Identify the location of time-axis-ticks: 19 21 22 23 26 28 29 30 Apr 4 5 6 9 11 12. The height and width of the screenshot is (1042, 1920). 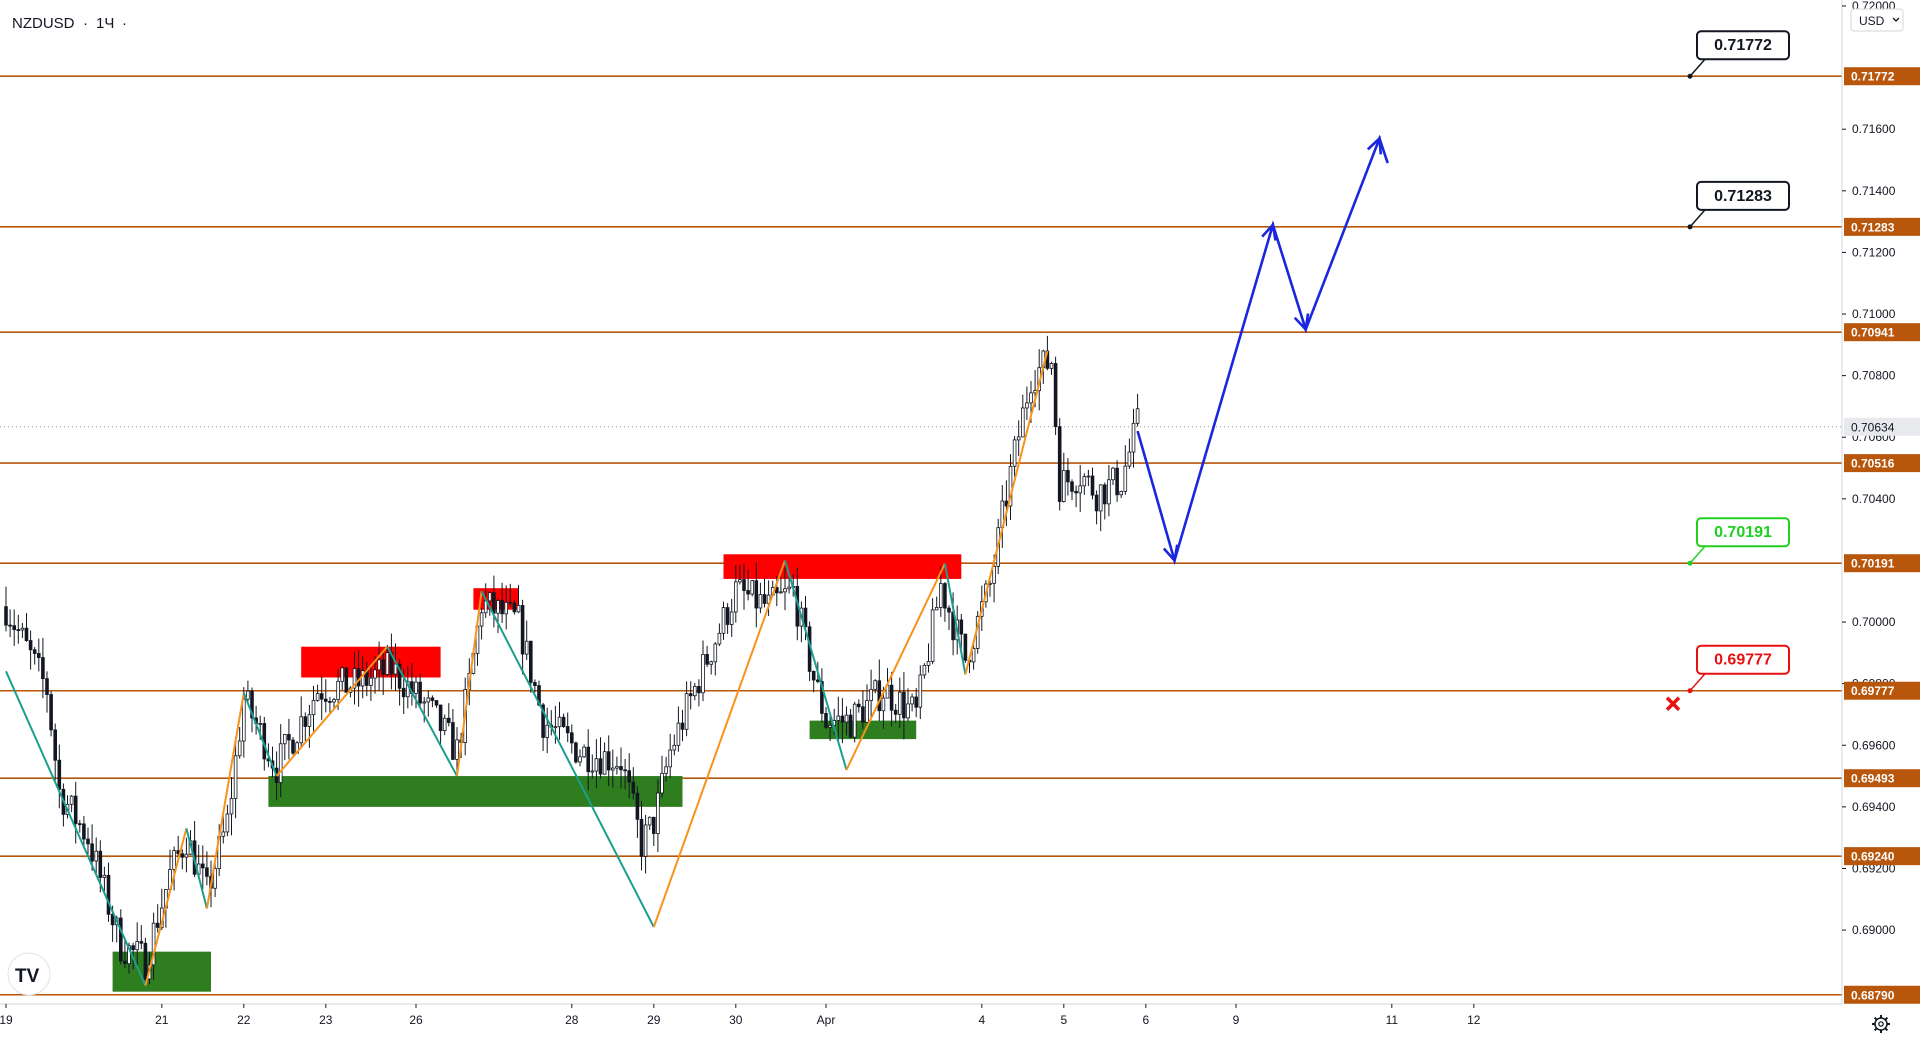
(740, 1015).